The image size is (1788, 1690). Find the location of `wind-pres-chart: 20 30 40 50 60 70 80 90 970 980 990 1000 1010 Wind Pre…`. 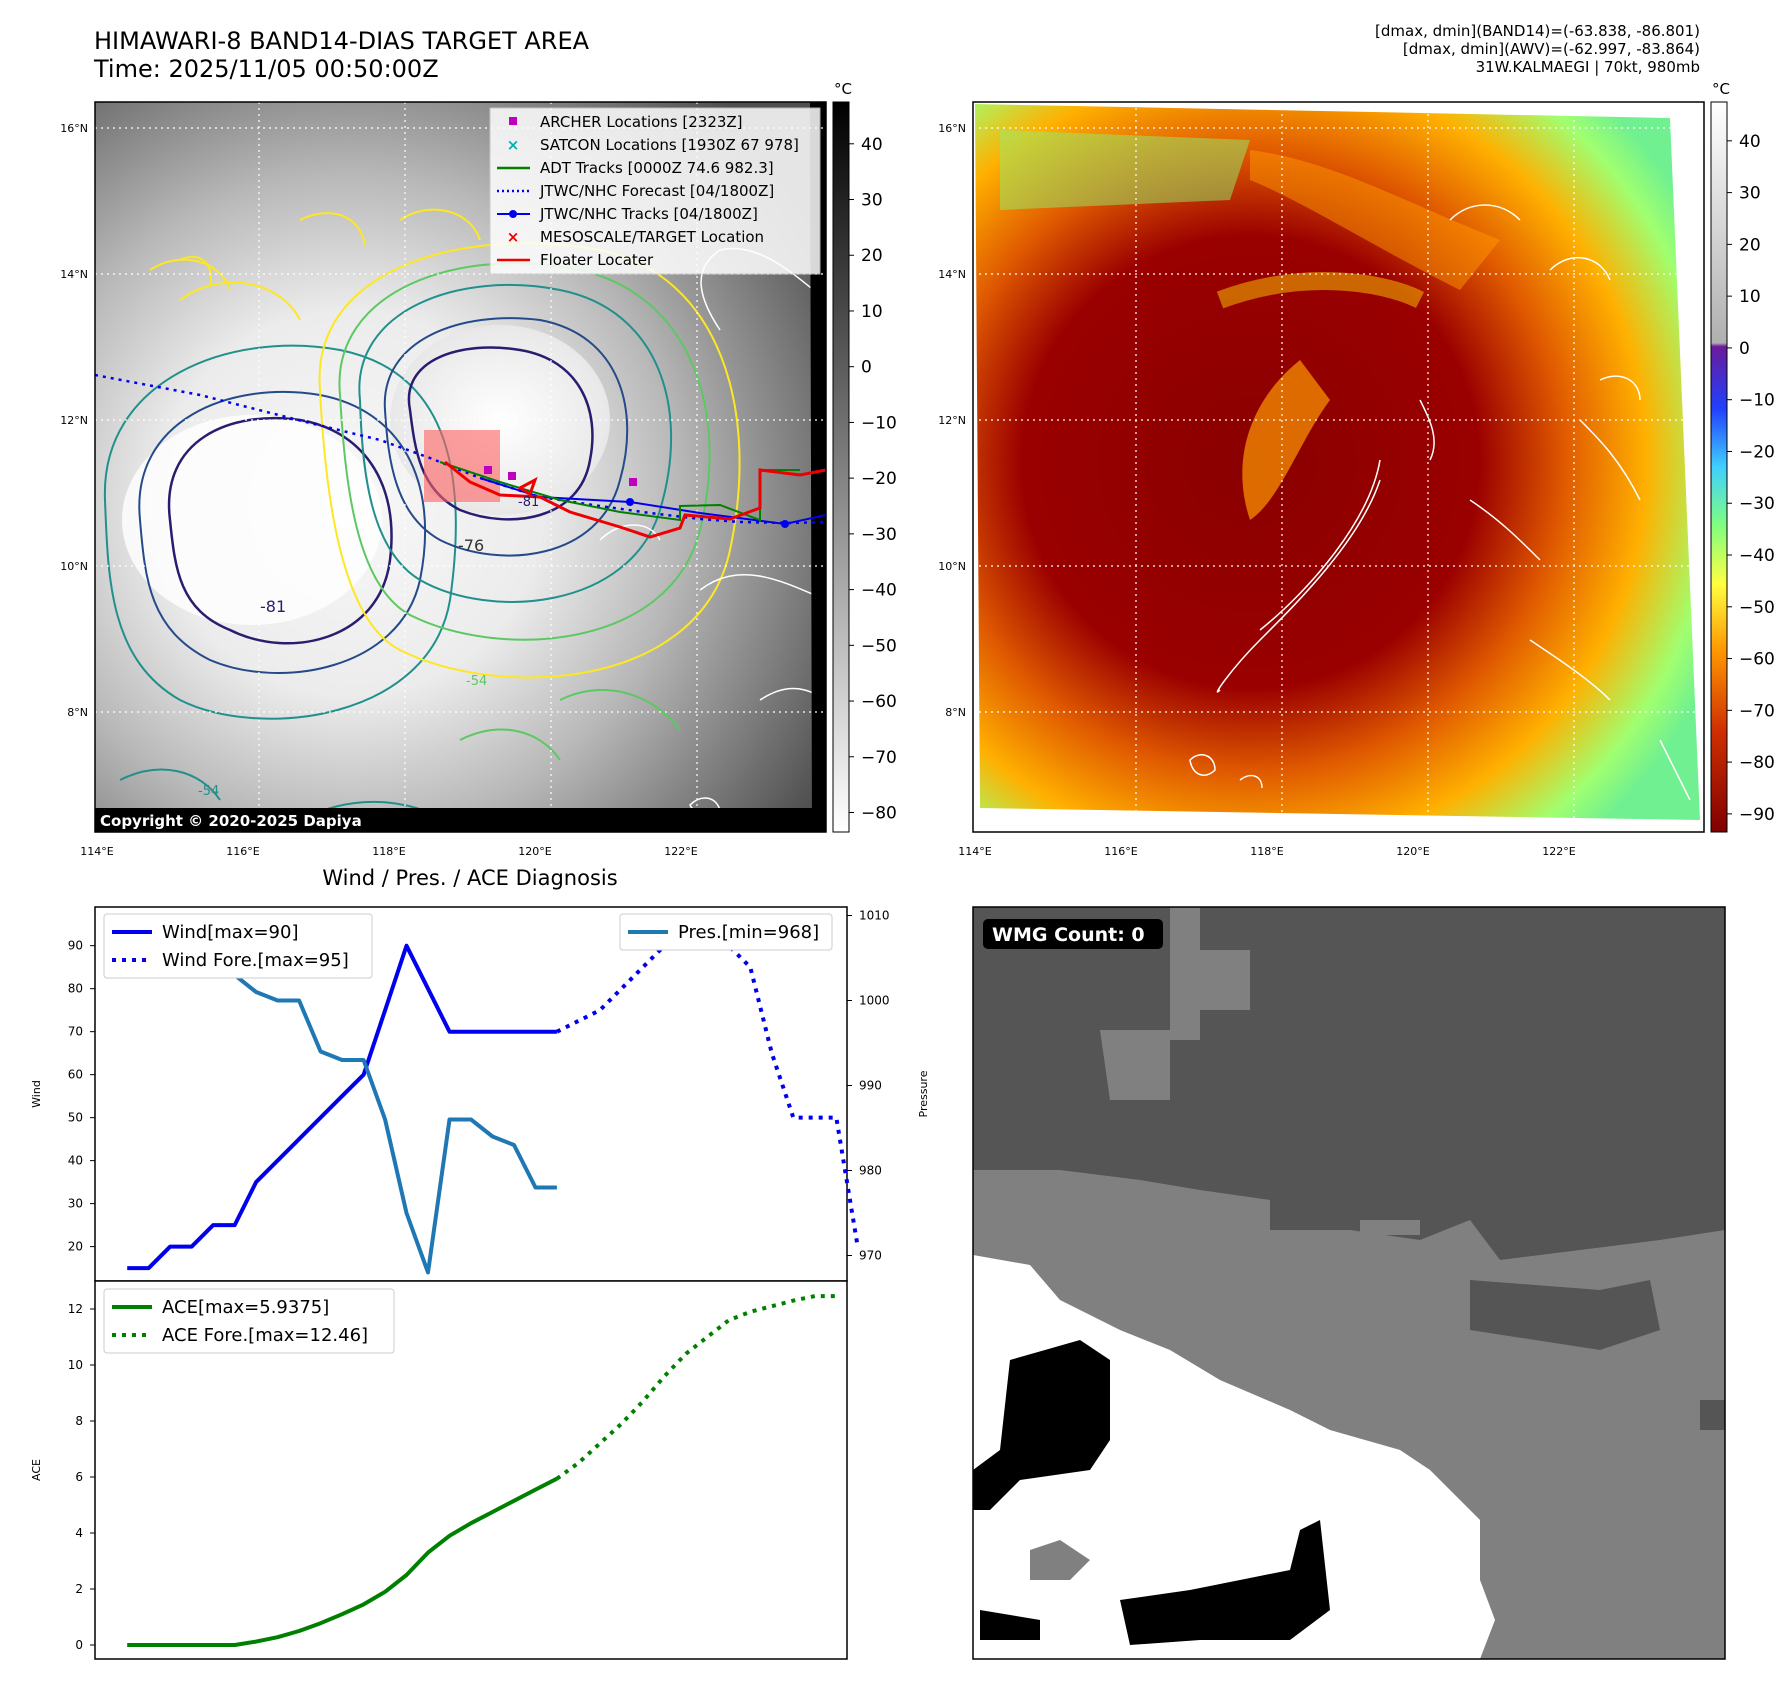

wind-pres-chart: 20 30 40 50 60 70 80 90 970 980 990 1000 1010 Wind Pre… is located at coordinates (480, 1094).